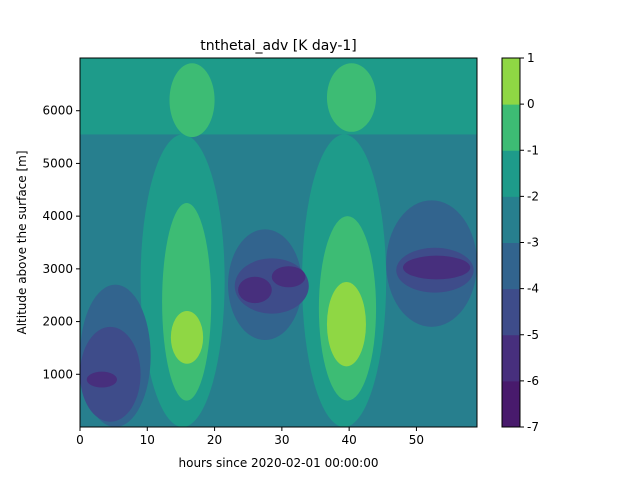 This screenshot has width=640, height=480. Describe the element at coordinates (533, 381) in the screenshot. I see `colorbar-tick-label: -6` at that location.